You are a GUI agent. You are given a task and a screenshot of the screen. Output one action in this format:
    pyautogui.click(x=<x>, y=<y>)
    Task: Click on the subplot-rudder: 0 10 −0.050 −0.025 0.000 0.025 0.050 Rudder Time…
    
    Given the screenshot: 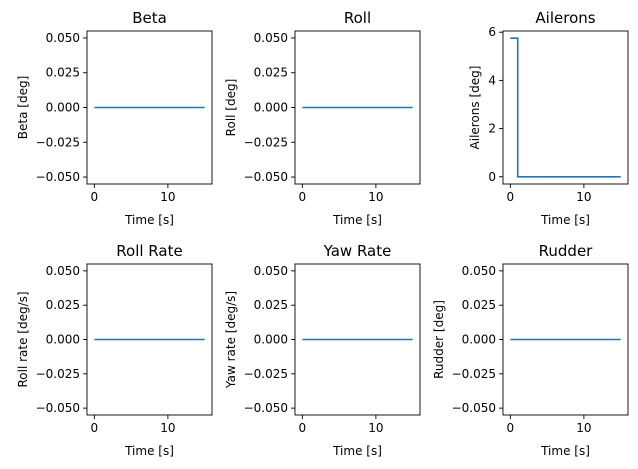 What is the action you would take?
    pyautogui.click(x=530, y=350)
    